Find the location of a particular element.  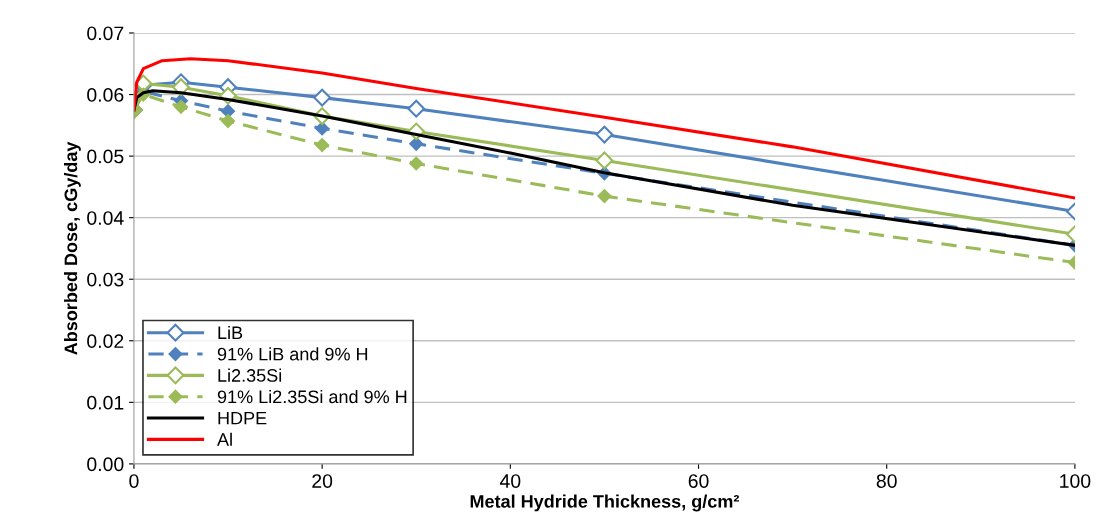

legend-label: Li2.35Si is located at coordinates (250, 375).